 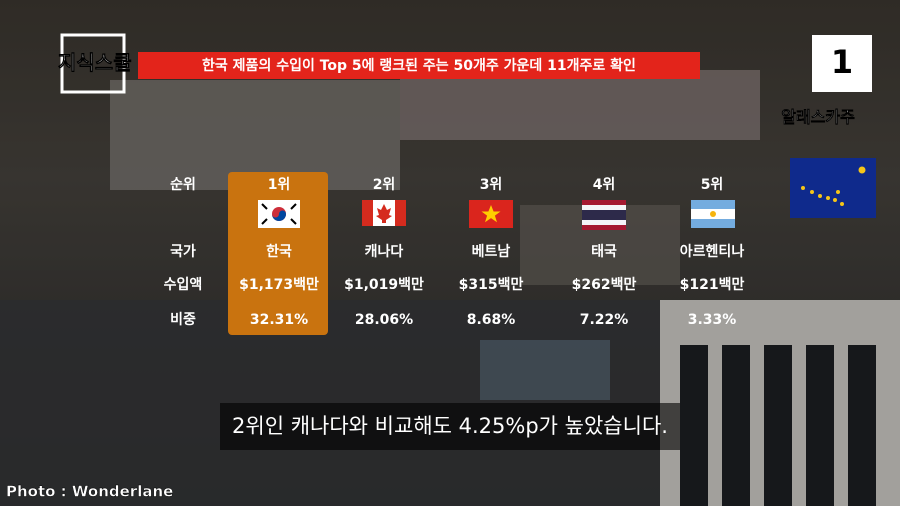 What do you see at coordinates (183, 252) in the screenshot?
I see `row-label: 국가` at bounding box center [183, 252].